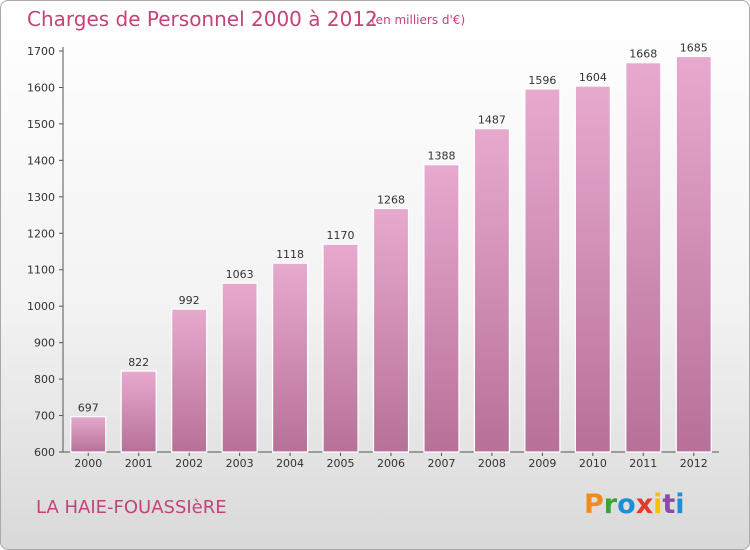 The image size is (750, 550). Describe the element at coordinates (441, 463) in the screenshot. I see `x-tick-label: 2007` at that location.